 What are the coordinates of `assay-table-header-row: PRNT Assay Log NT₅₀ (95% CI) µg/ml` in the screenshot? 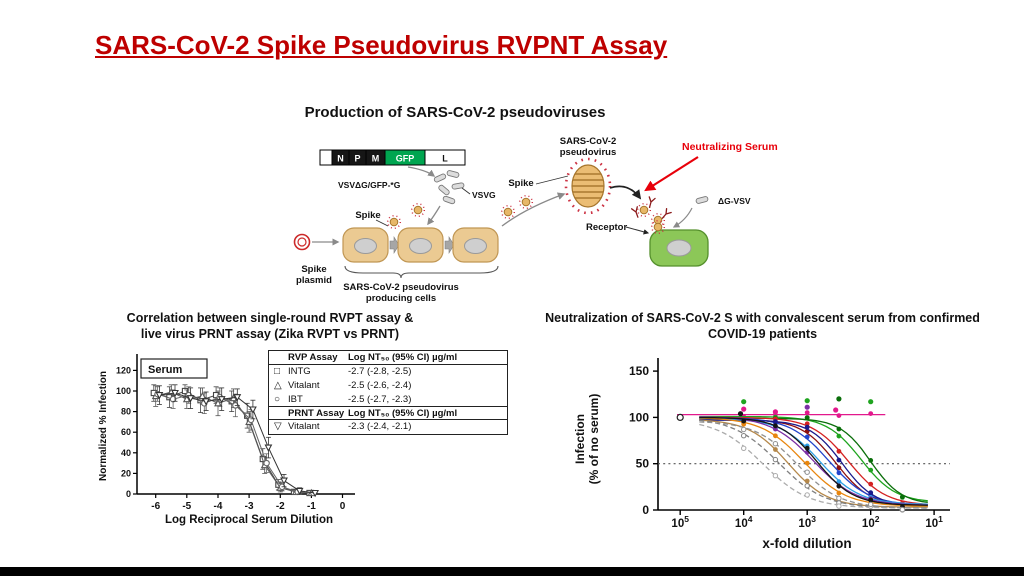 It's located at (388, 413).